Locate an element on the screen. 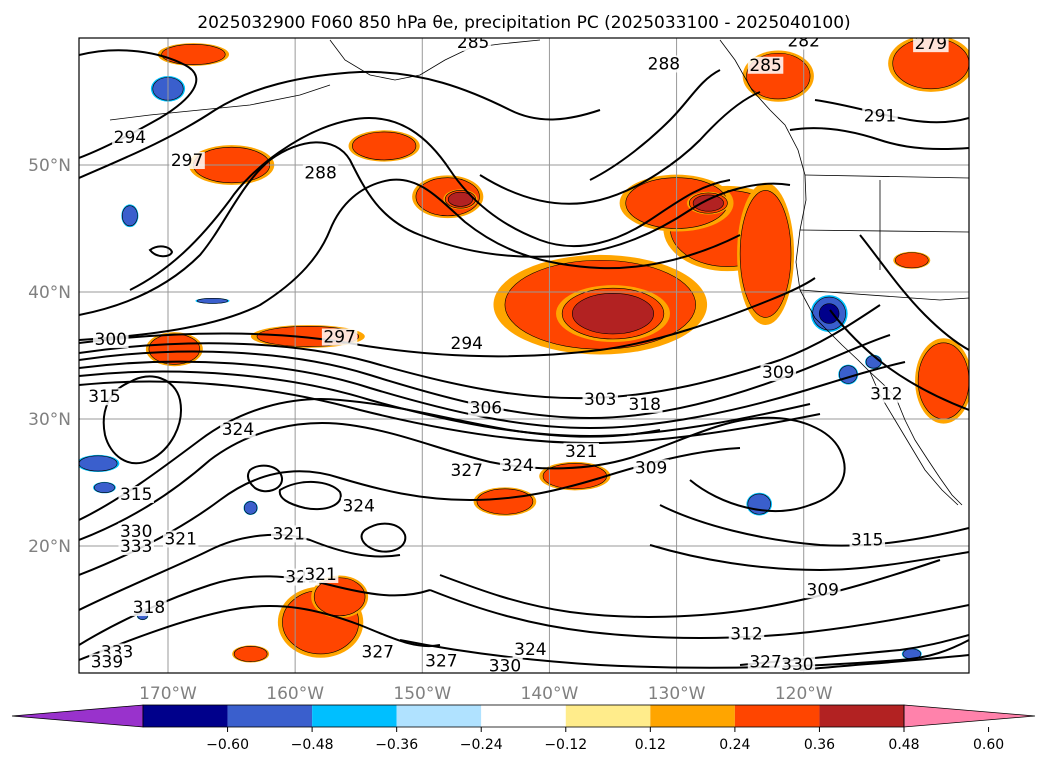 The height and width of the screenshot is (767, 1047). latitude-labels: 20°N 30°N 40°N 50°N is located at coordinates (49, 356).